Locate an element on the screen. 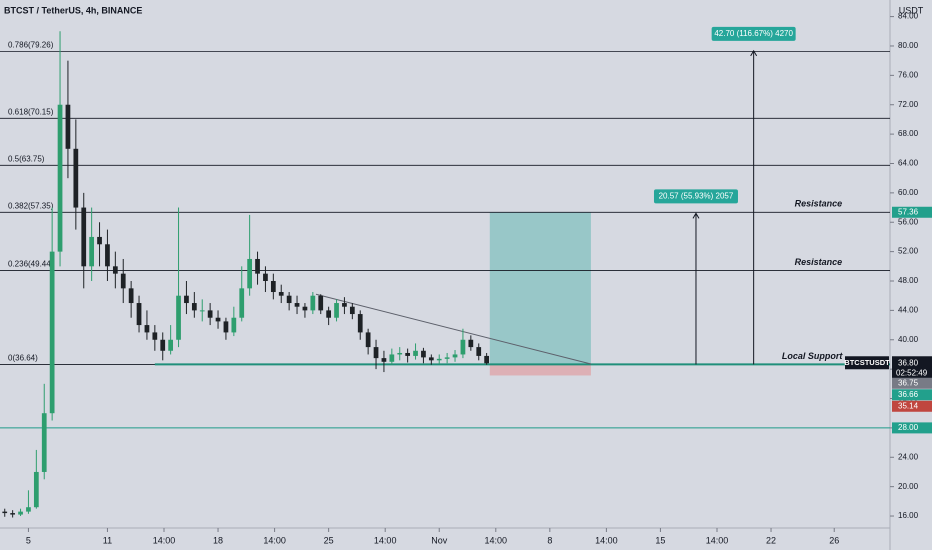 Image resolution: width=932 pixels, height=550 pixels. target-zone is located at coordinates (540, 288).